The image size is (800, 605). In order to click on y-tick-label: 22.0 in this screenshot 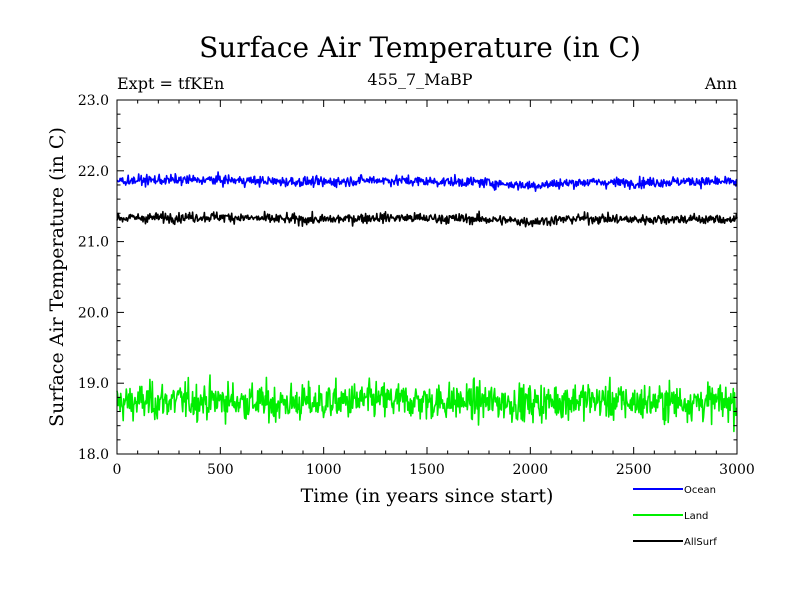, I will do `click(93, 172)`.